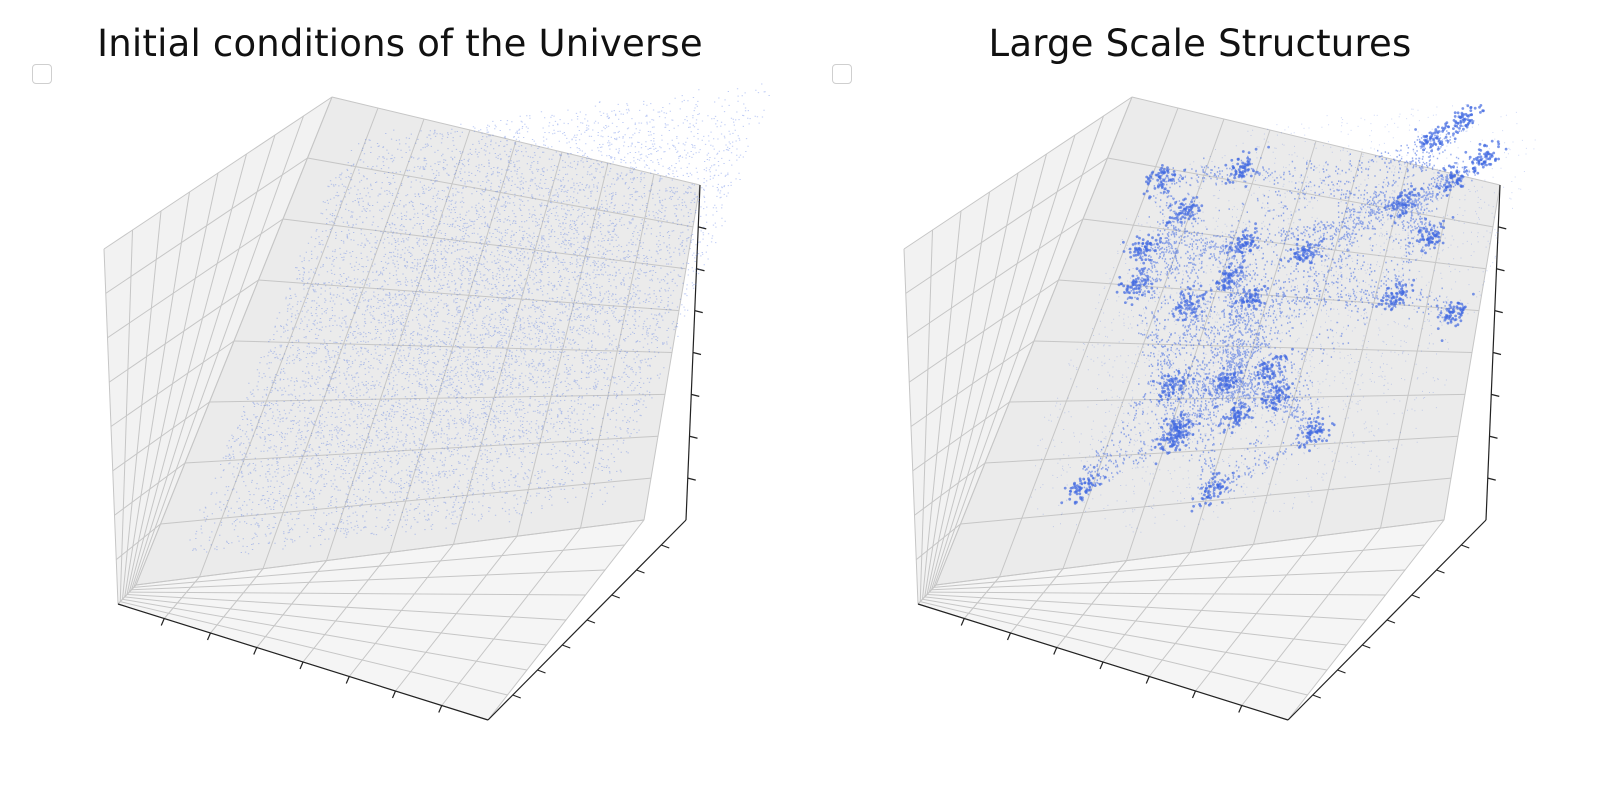 The width and height of the screenshot is (1600, 800). I want to click on y-tick, so click(541, 671).